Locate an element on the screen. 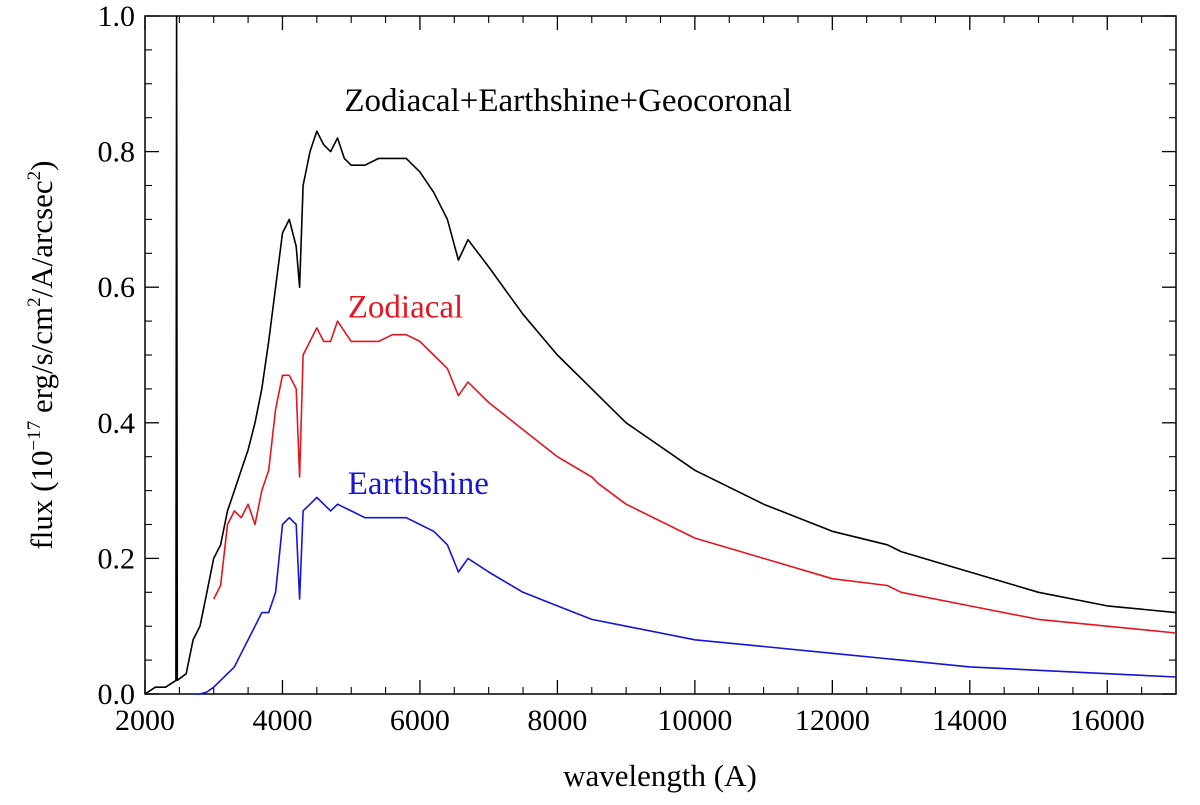 The image size is (1200, 805). y-tick-label: 0.8 is located at coordinates (117, 152).